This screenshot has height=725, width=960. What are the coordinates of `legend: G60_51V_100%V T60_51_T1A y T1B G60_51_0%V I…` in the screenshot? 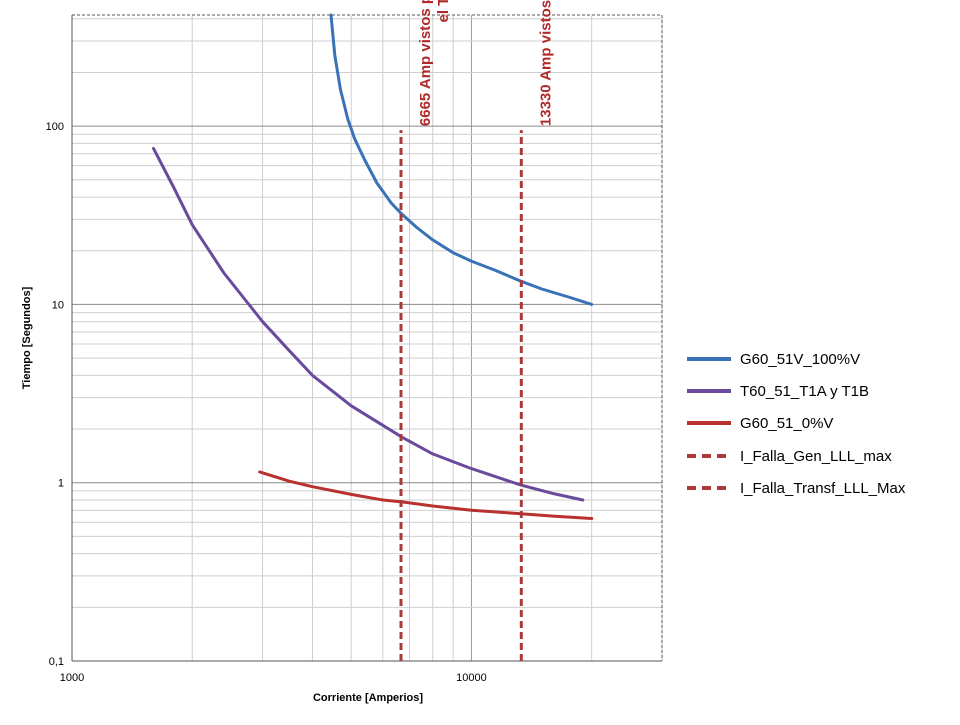 It's located at (796, 424).